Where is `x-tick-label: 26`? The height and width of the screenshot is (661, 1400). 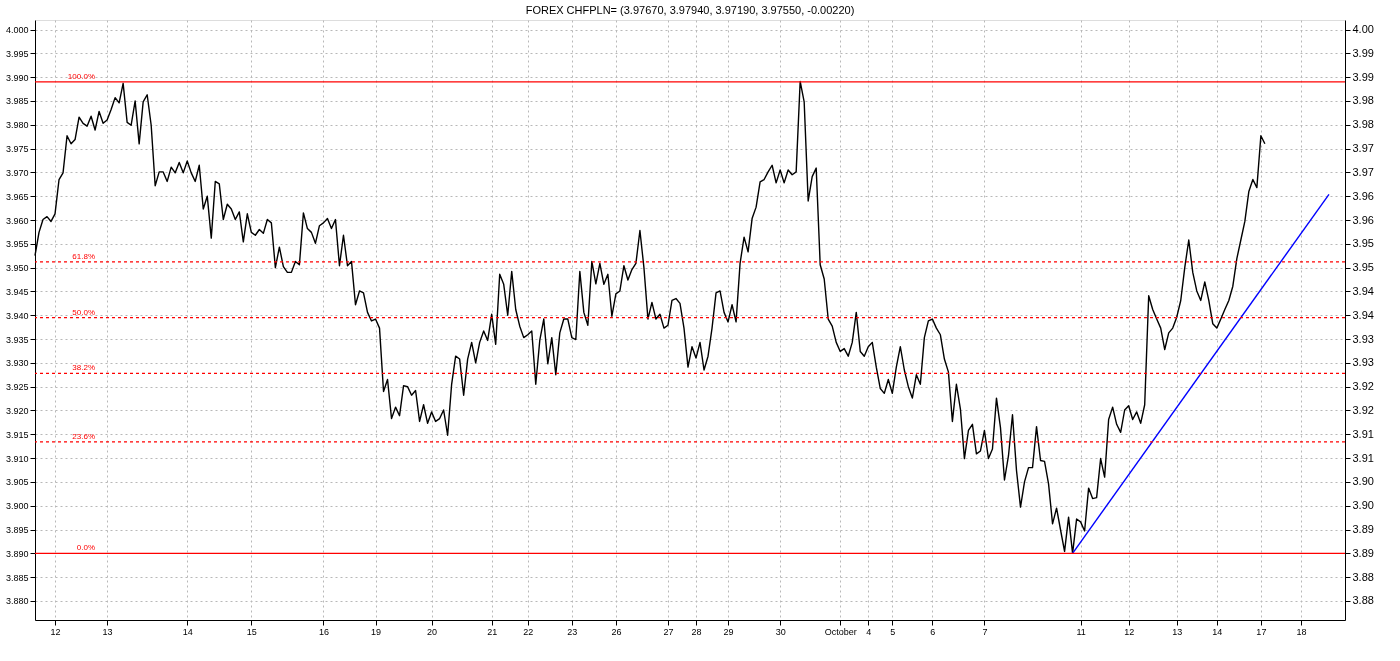 x-tick-label: 26 is located at coordinates (616, 631).